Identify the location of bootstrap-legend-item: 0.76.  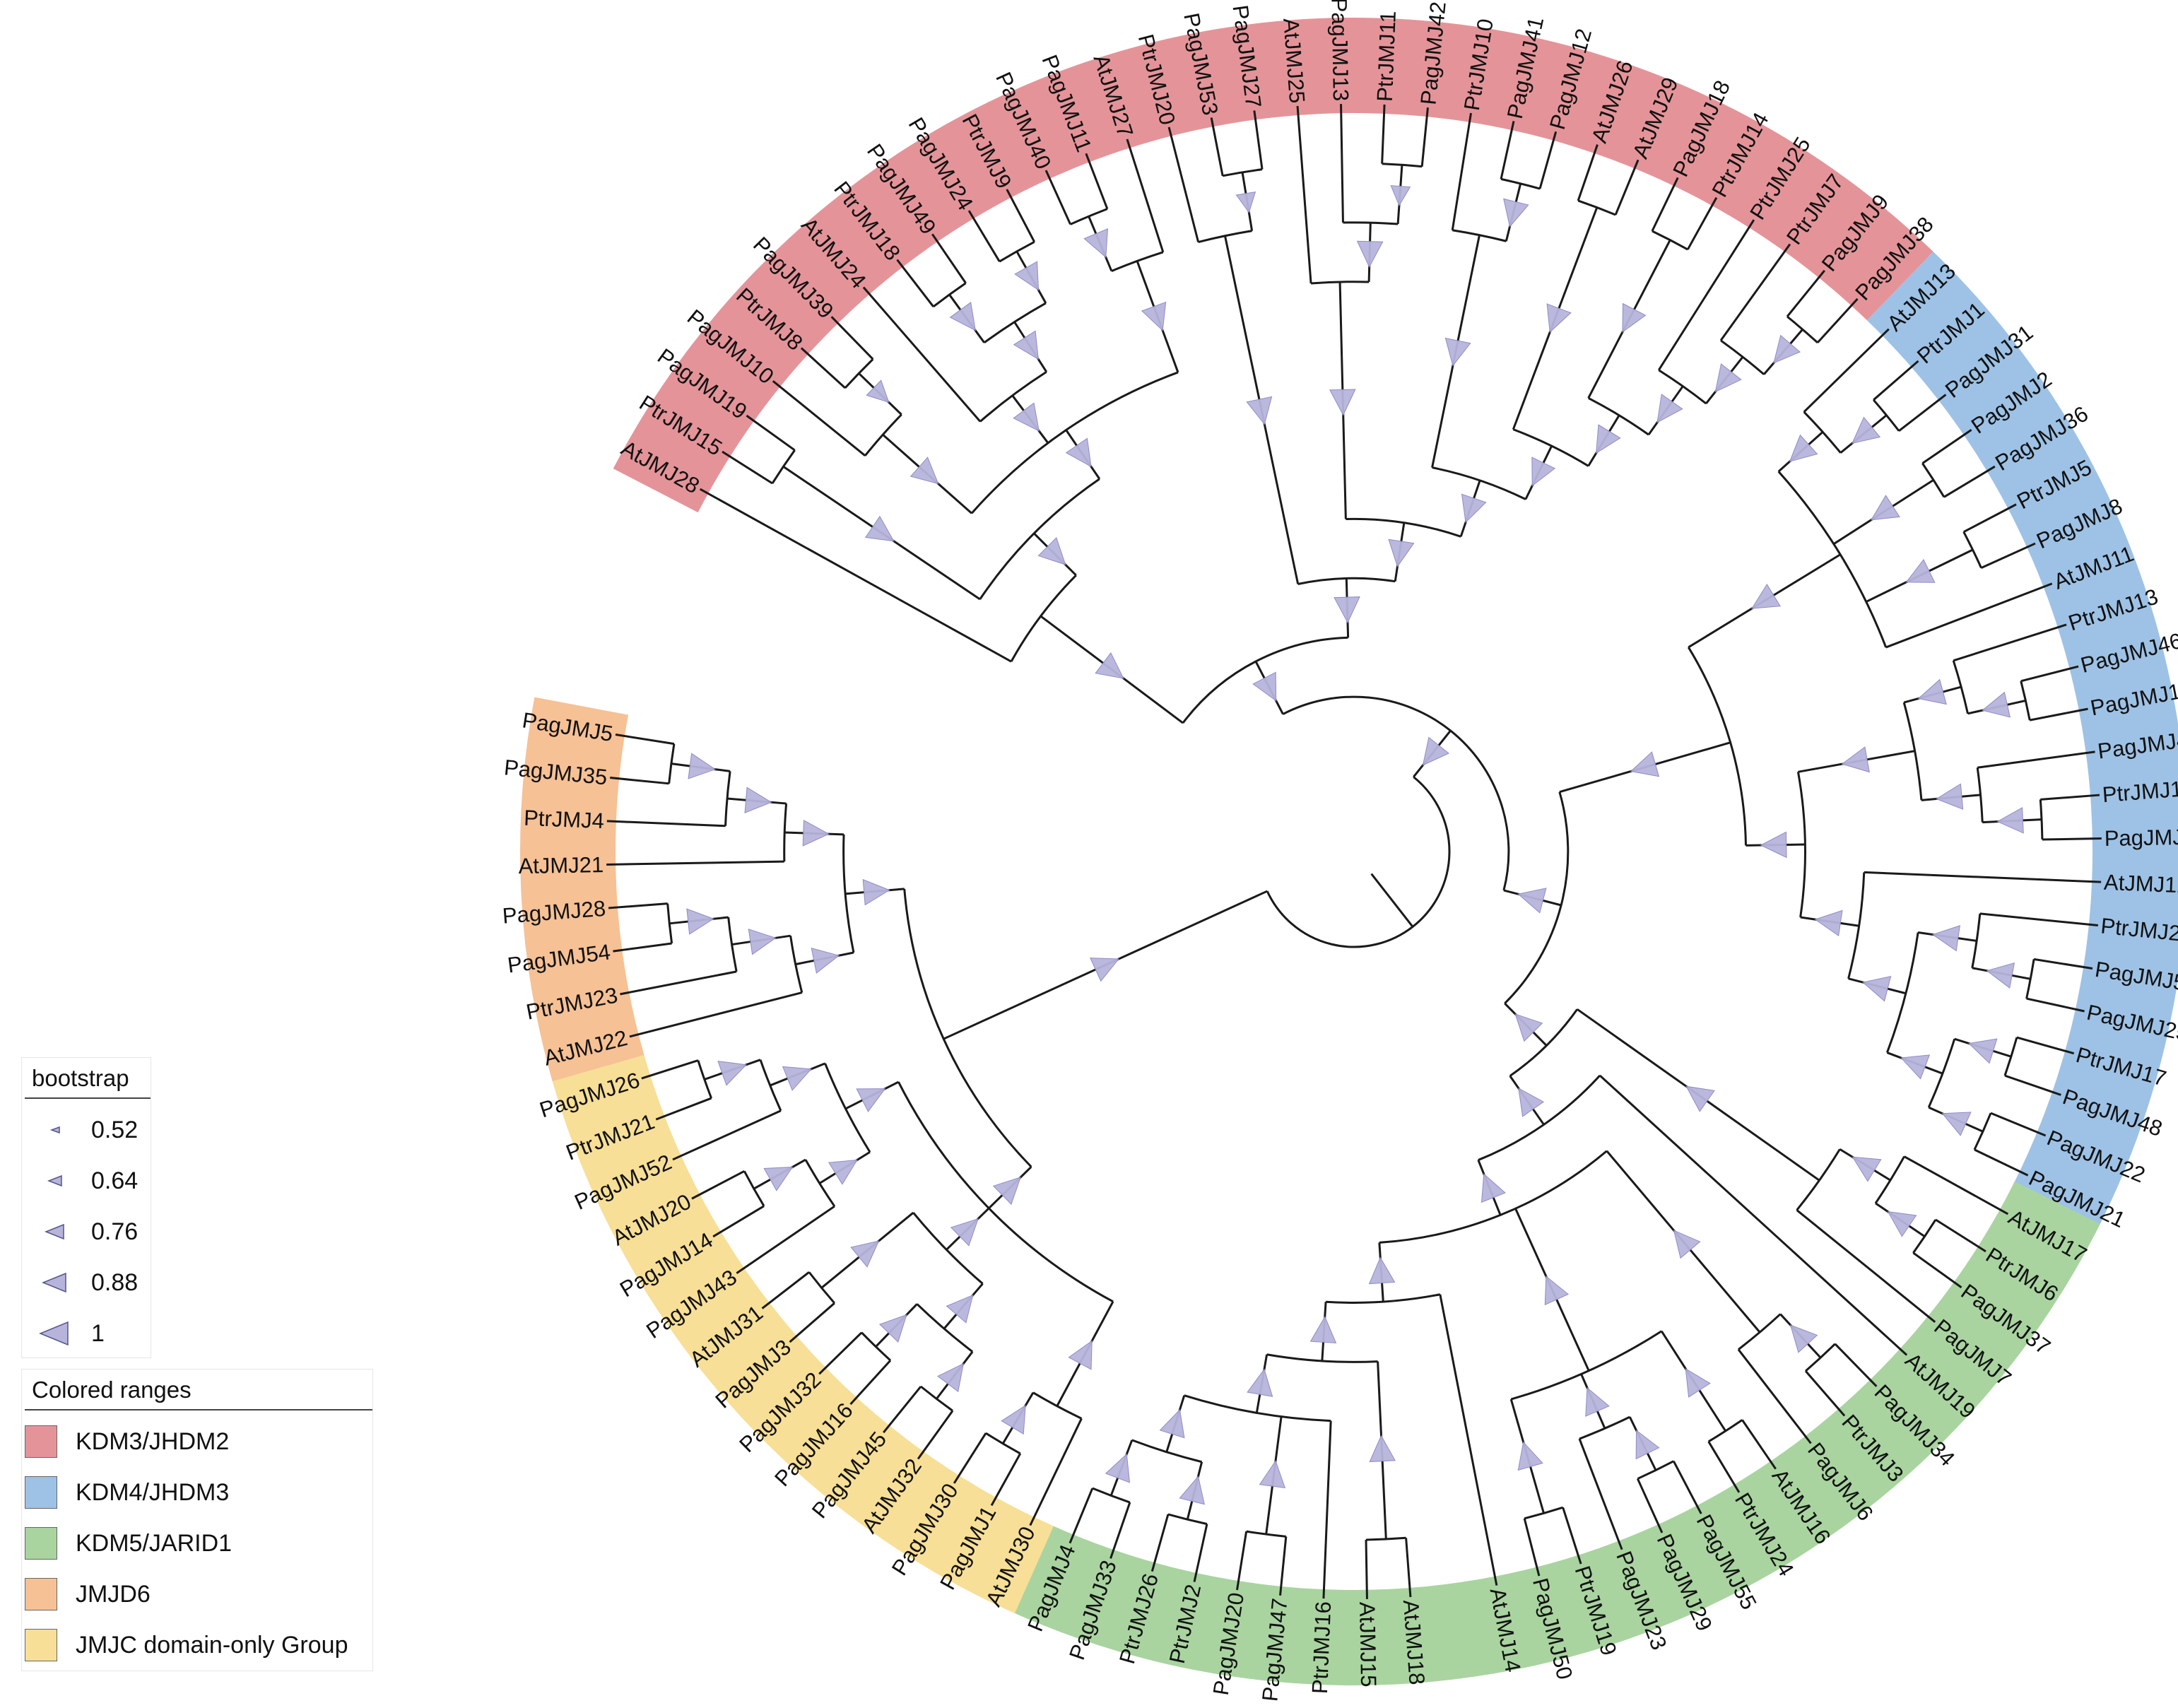
(86, 1231).